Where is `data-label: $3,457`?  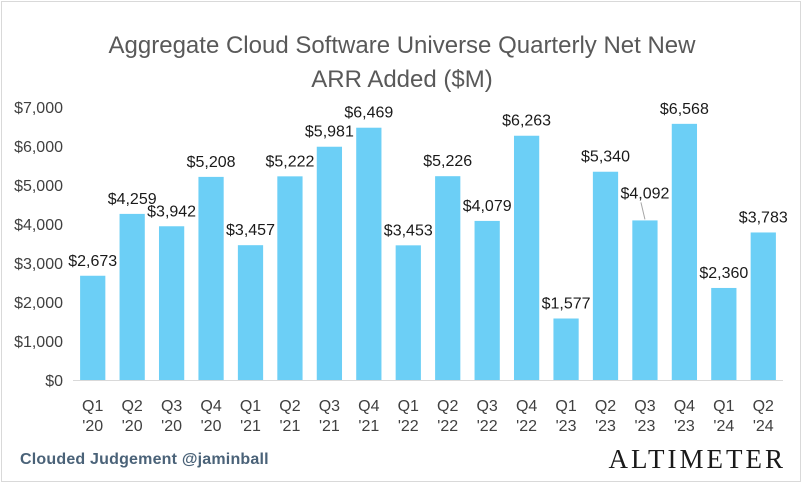
data-label: $3,457 is located at coordinates (250, 230).